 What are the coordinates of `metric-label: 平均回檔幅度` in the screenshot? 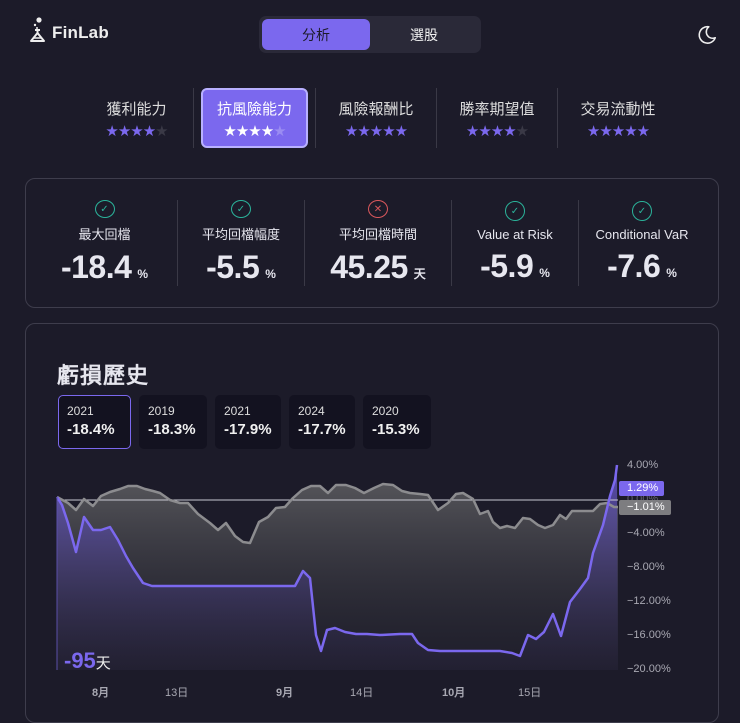 It's located at (240, 234).